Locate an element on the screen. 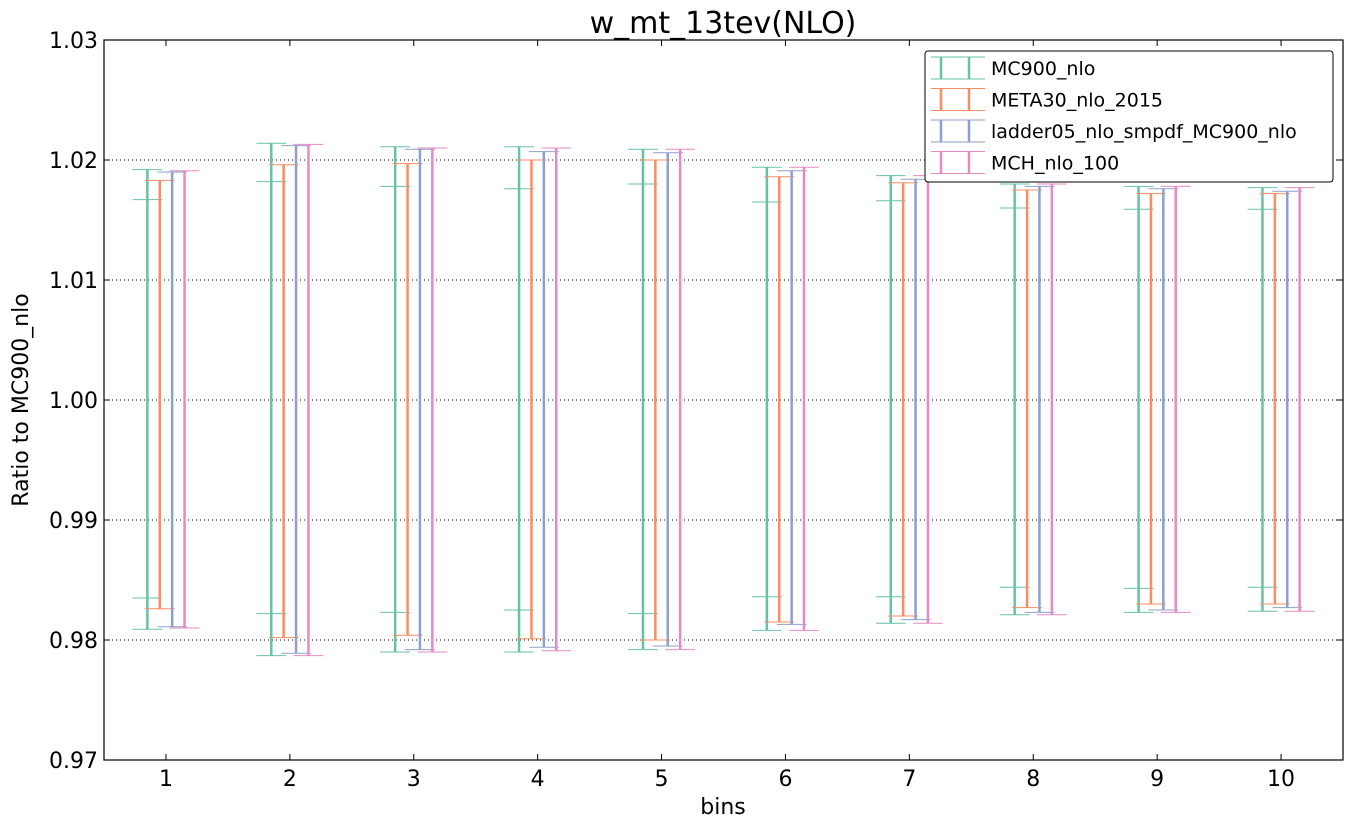  legend-entry: MC900_nlo is located at coordinates (1013, 68).